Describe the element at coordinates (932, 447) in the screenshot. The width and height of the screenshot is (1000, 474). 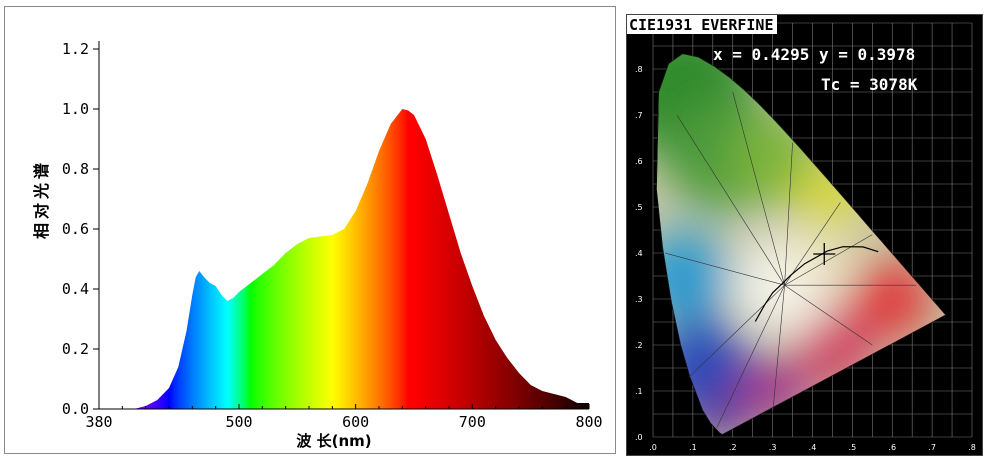
I see `cie-x-tick-label: .7` at that location.